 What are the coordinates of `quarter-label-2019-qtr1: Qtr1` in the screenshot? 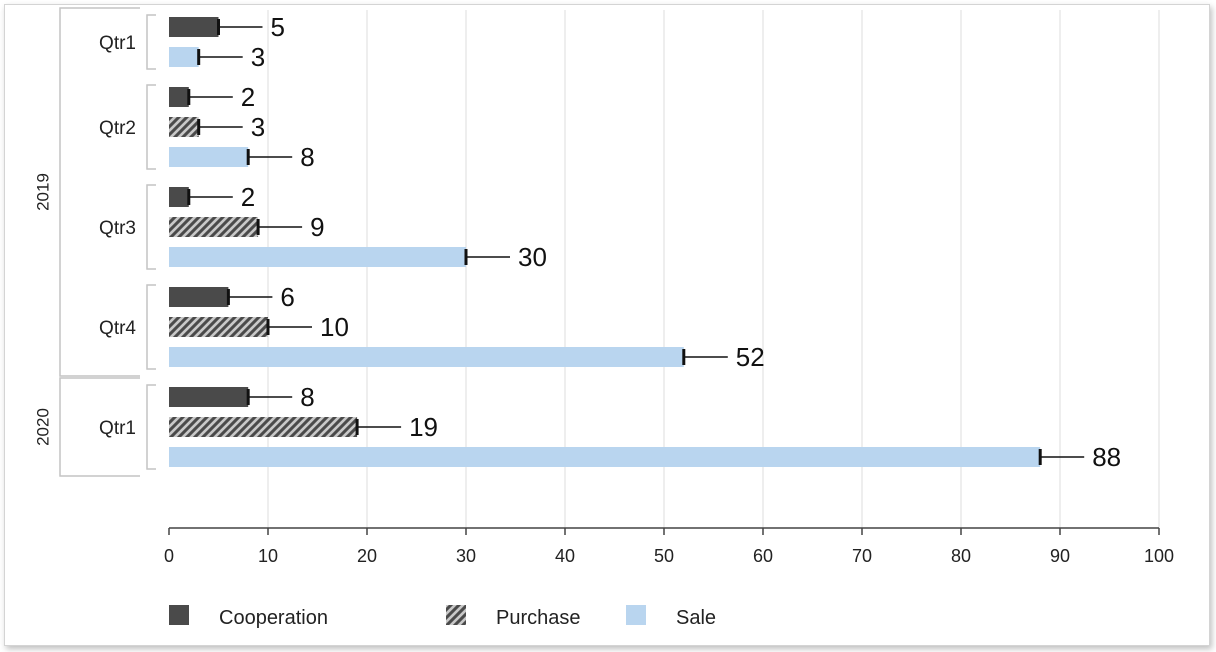 It's located at (117, 43).